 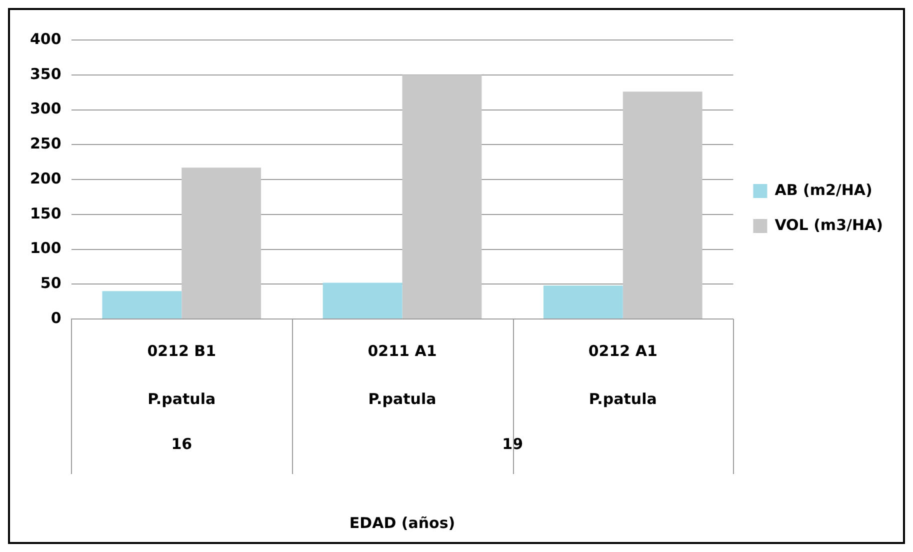 What do you see at coordinates (513, 443) in the screenshot?
I see `text: 19` at bounding box center [513, 443].